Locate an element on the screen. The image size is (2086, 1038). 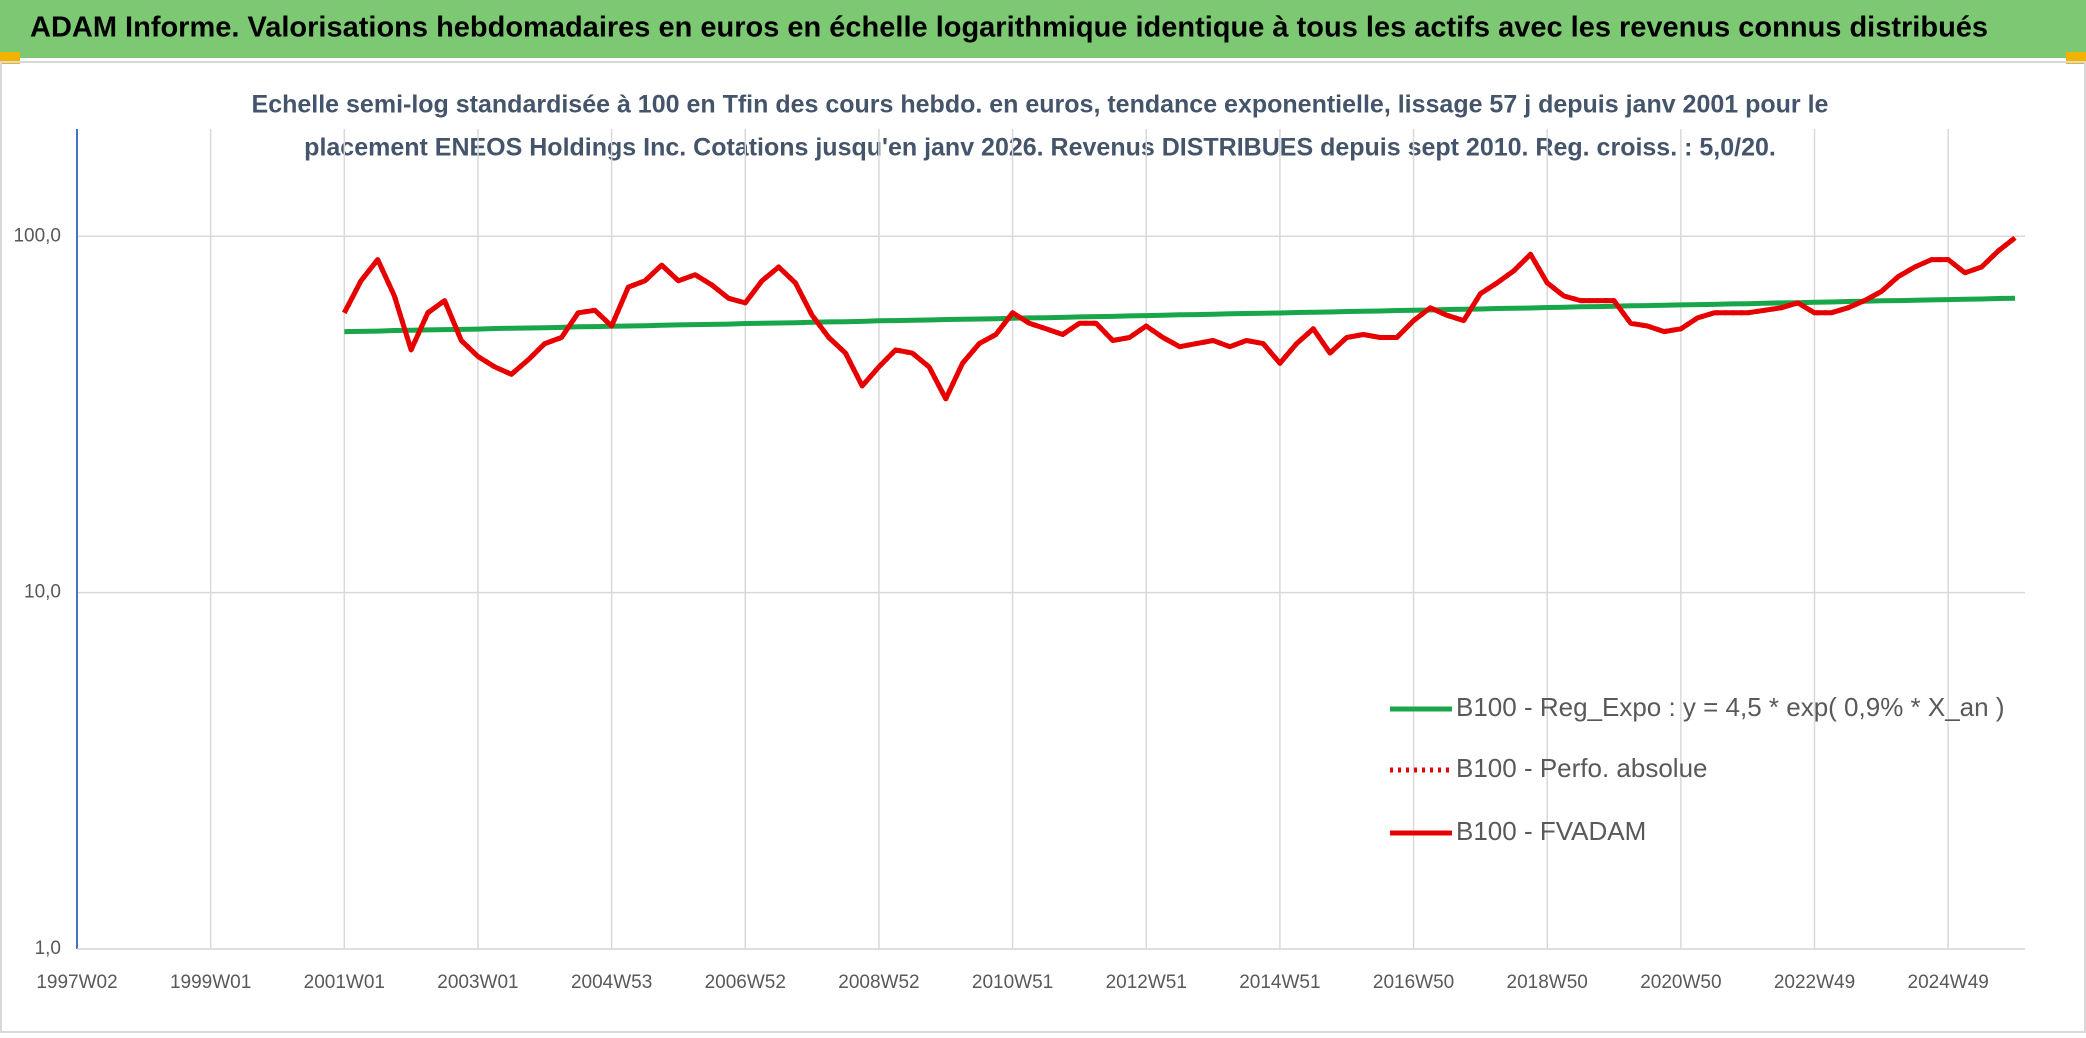
x-tick-label: 2010W51 is located at coordinates (1012, 982).